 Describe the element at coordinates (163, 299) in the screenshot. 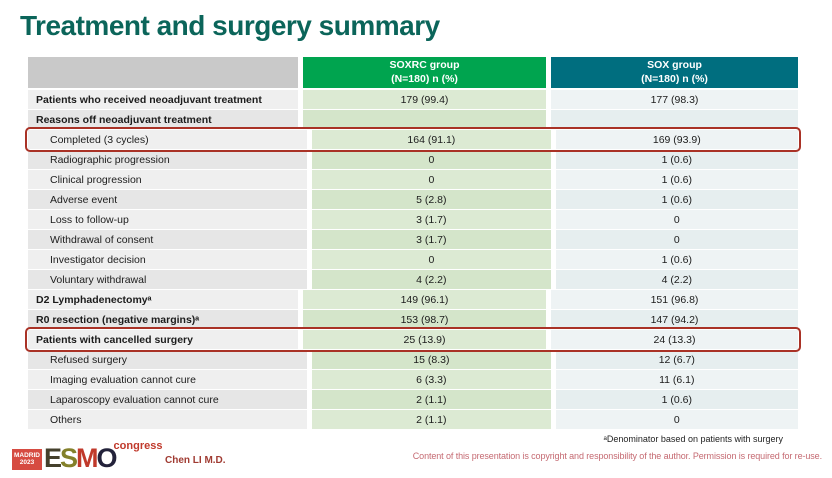

I see `row-label: D2 Lymphadenectomyᵃ` at that location.